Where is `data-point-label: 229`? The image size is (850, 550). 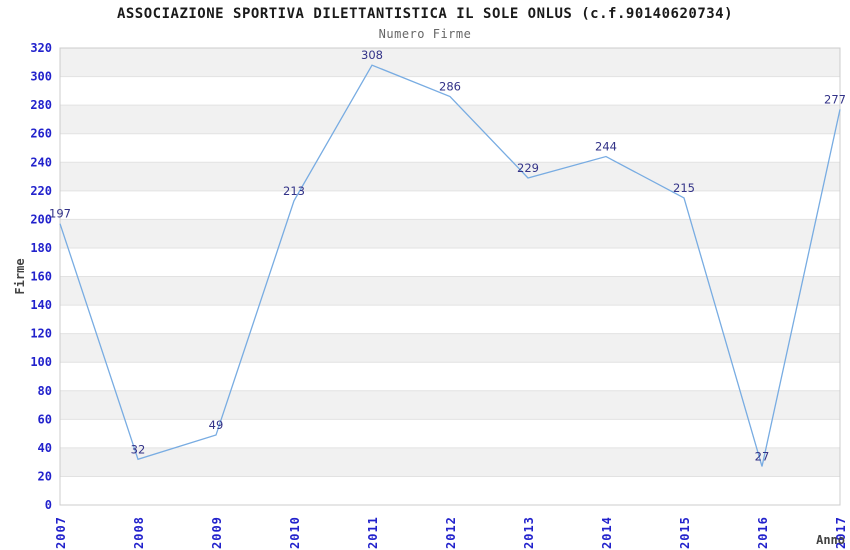
data-point-label: 229 is located at coordinates (528, 168).